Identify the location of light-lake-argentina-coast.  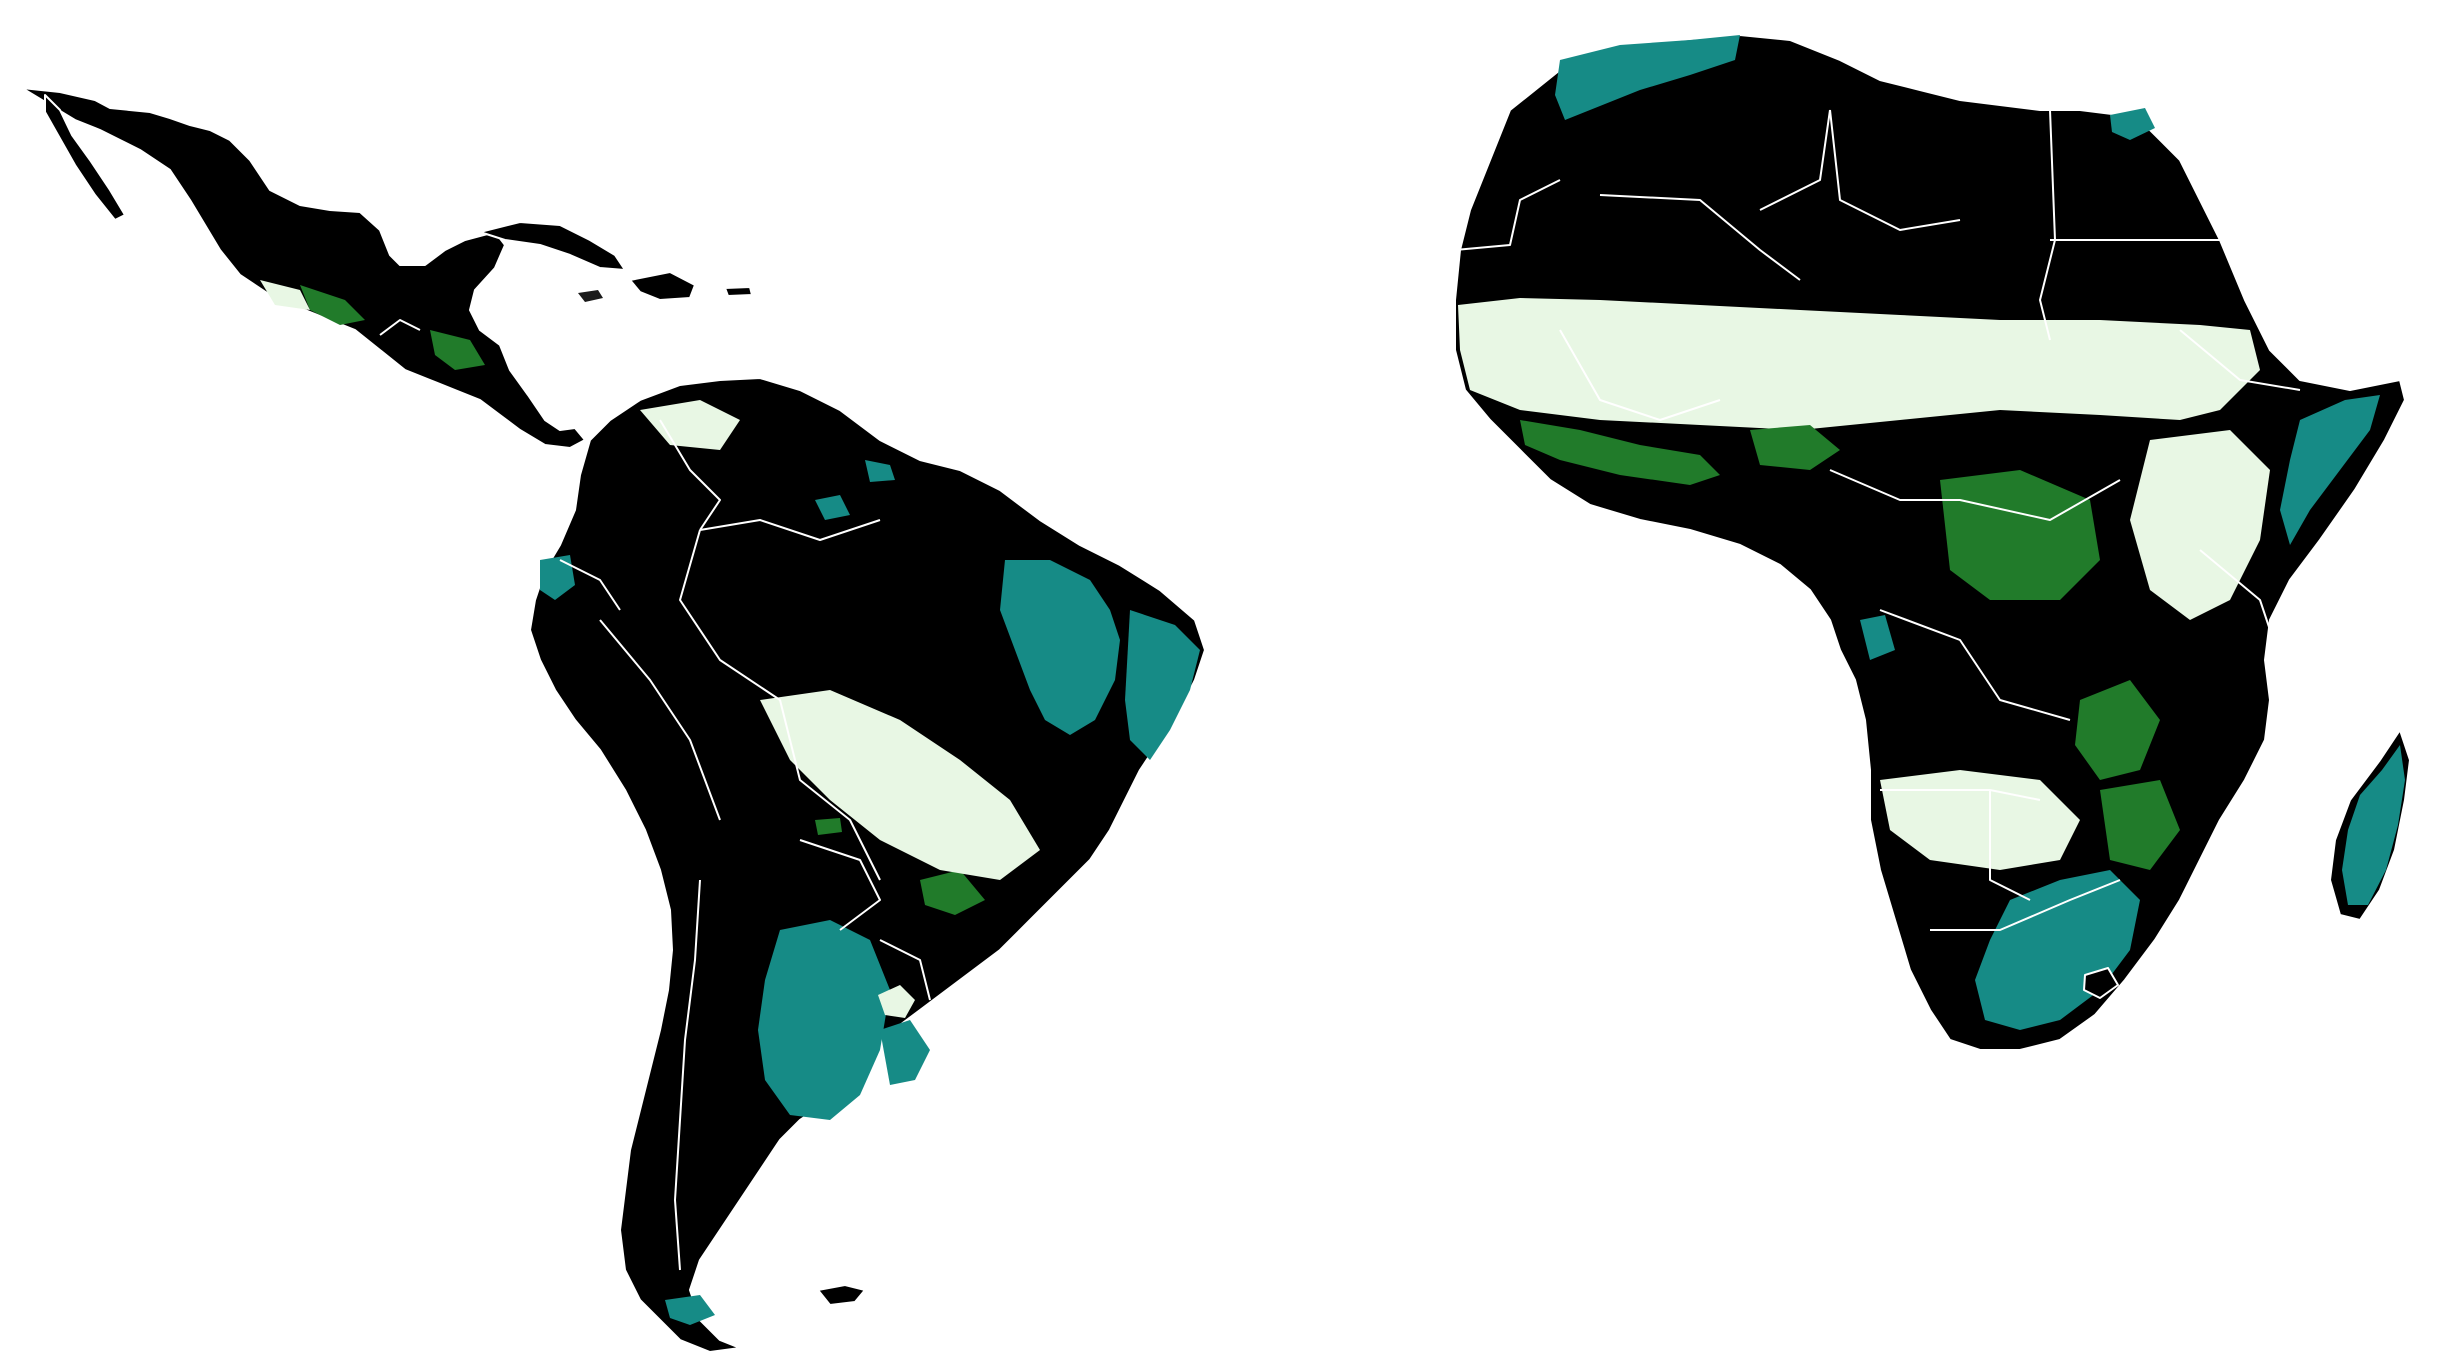
(896, 1001).